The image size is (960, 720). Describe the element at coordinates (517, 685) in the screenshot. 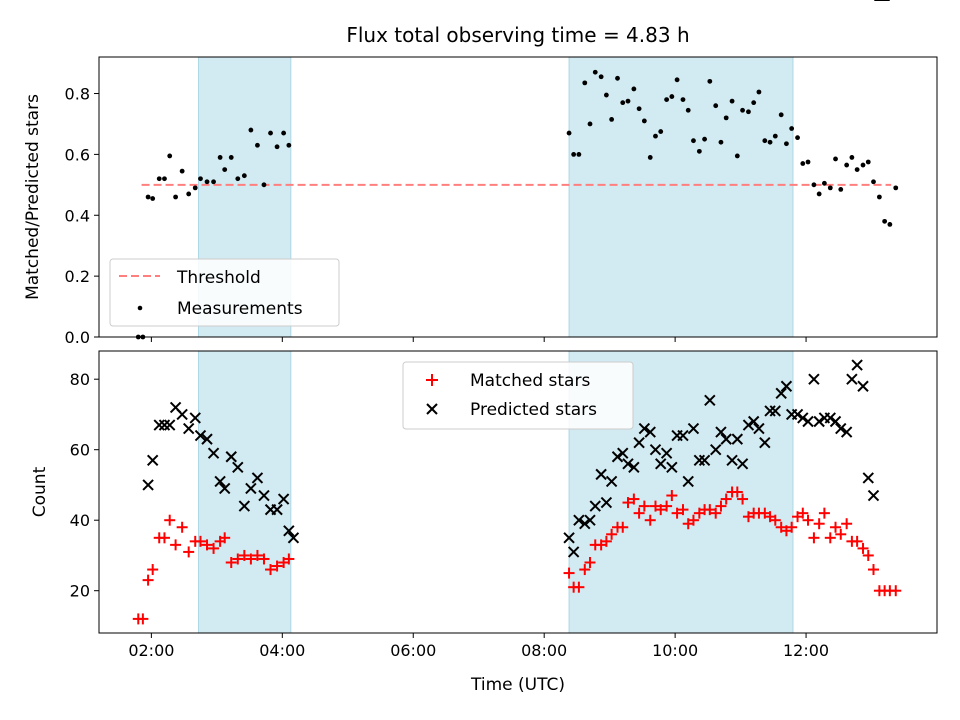

I see `x-axis-label: Time (UTC)` at that location.